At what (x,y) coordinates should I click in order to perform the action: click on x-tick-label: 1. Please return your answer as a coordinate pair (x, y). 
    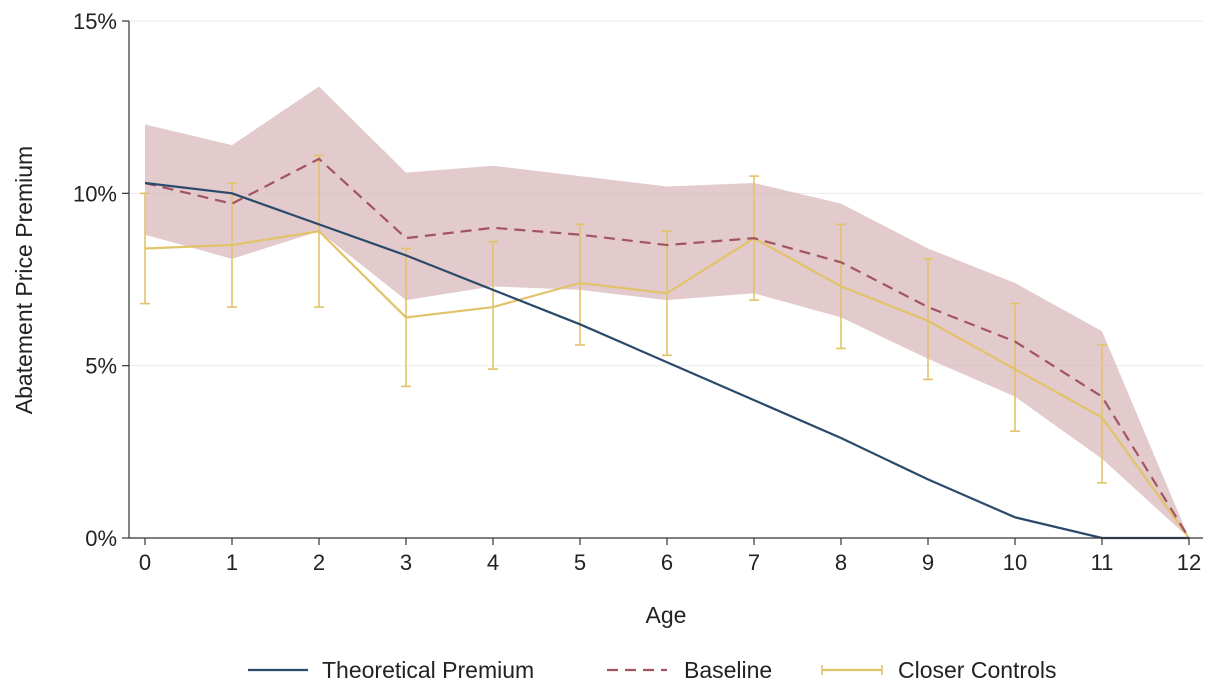
    Looking at the image, I should click on (232, 562).